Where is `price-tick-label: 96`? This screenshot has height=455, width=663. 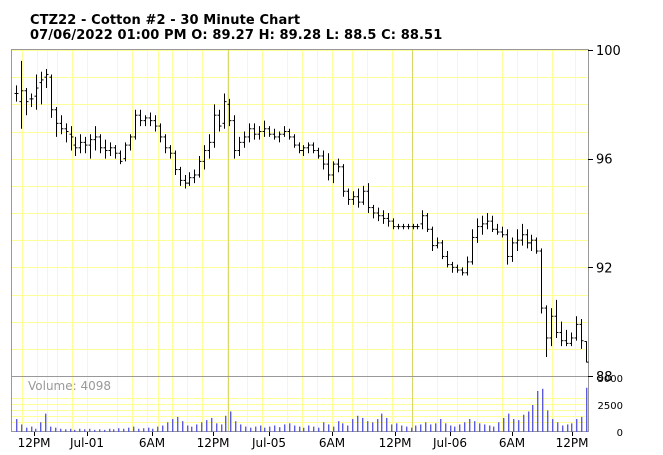 price-tick-label: 96 is located at coordinates (604, 160).